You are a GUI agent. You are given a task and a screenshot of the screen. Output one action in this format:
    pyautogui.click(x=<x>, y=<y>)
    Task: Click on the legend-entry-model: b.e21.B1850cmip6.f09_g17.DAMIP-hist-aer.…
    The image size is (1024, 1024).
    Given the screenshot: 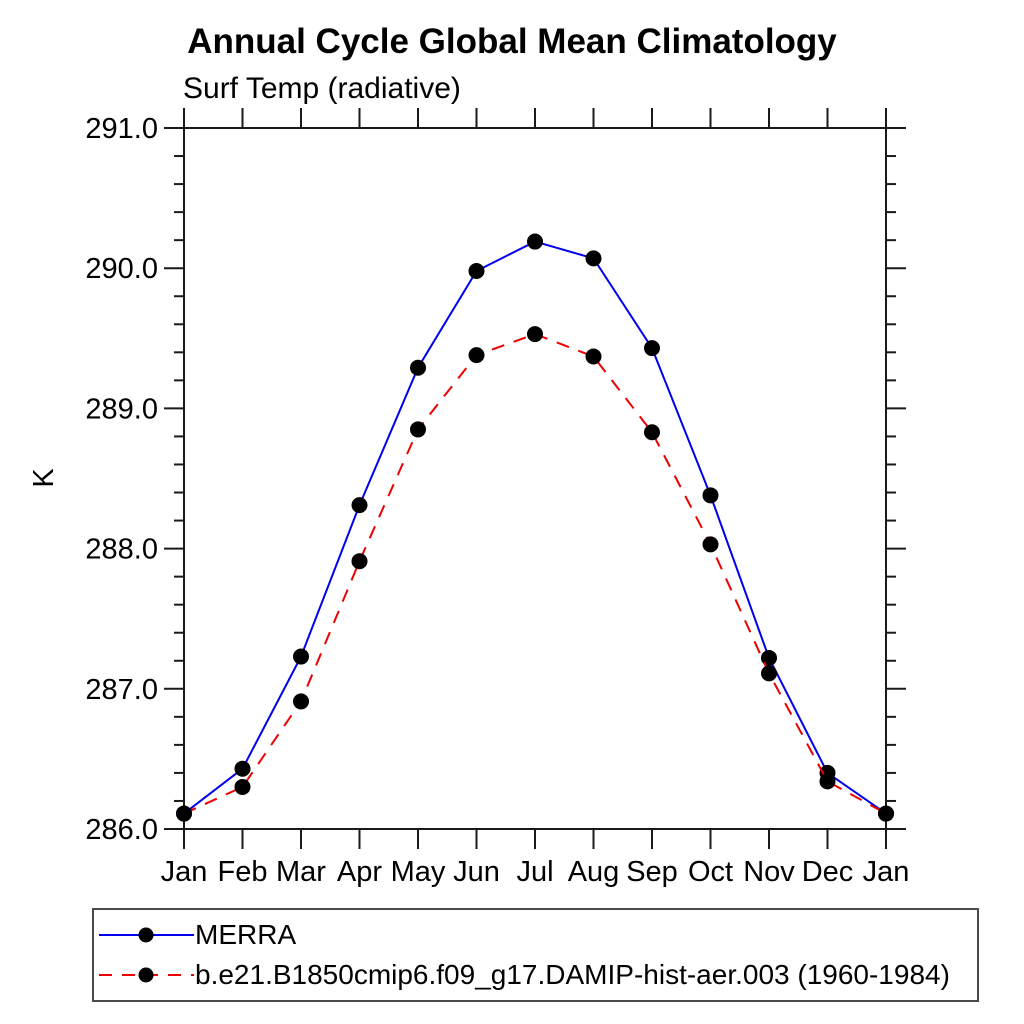 What is the action you would take?
    pyautogui.click(x=535, y=975)
    